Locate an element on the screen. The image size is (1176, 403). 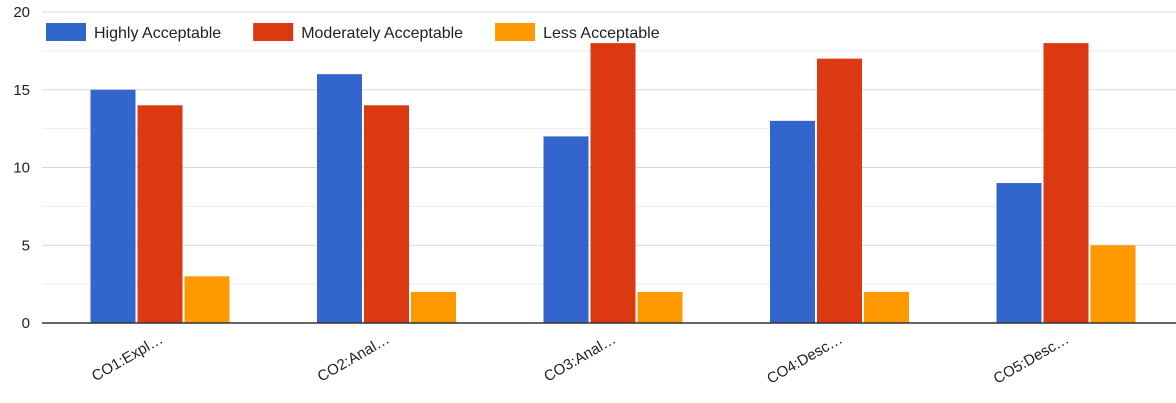
legend-label: Less Acceptable is located at coordinates (601, 33).